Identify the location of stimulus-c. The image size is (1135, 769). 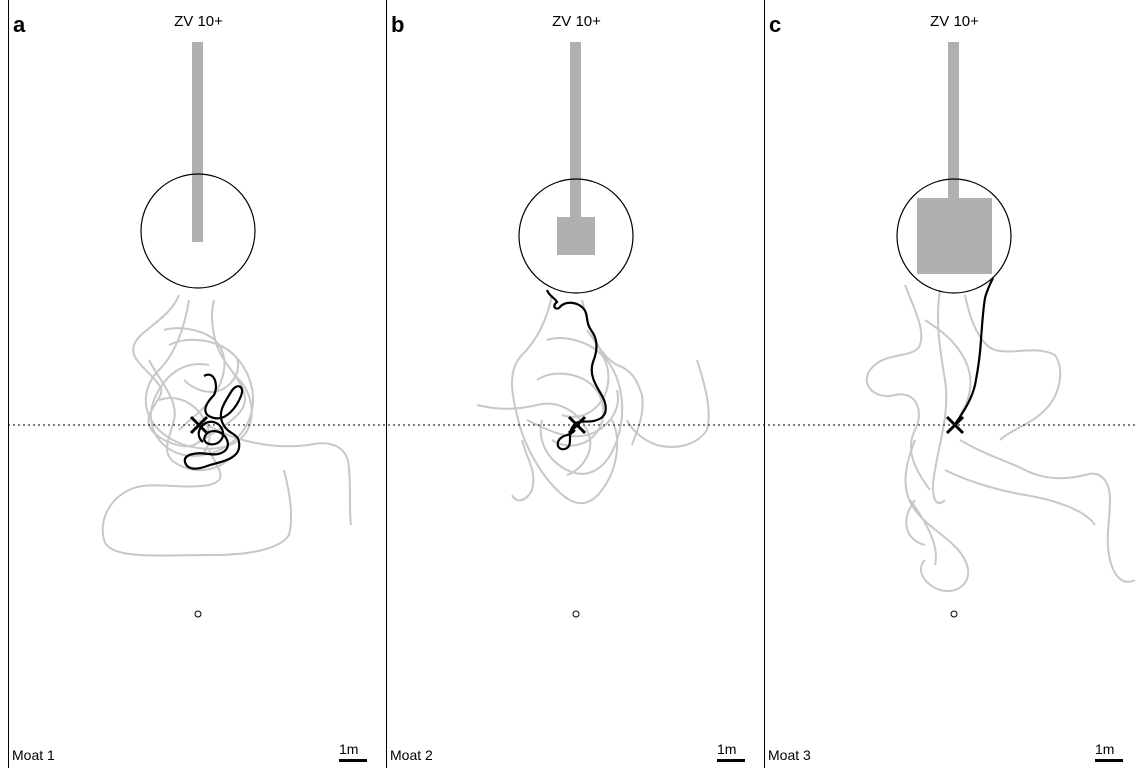
(954, 168).